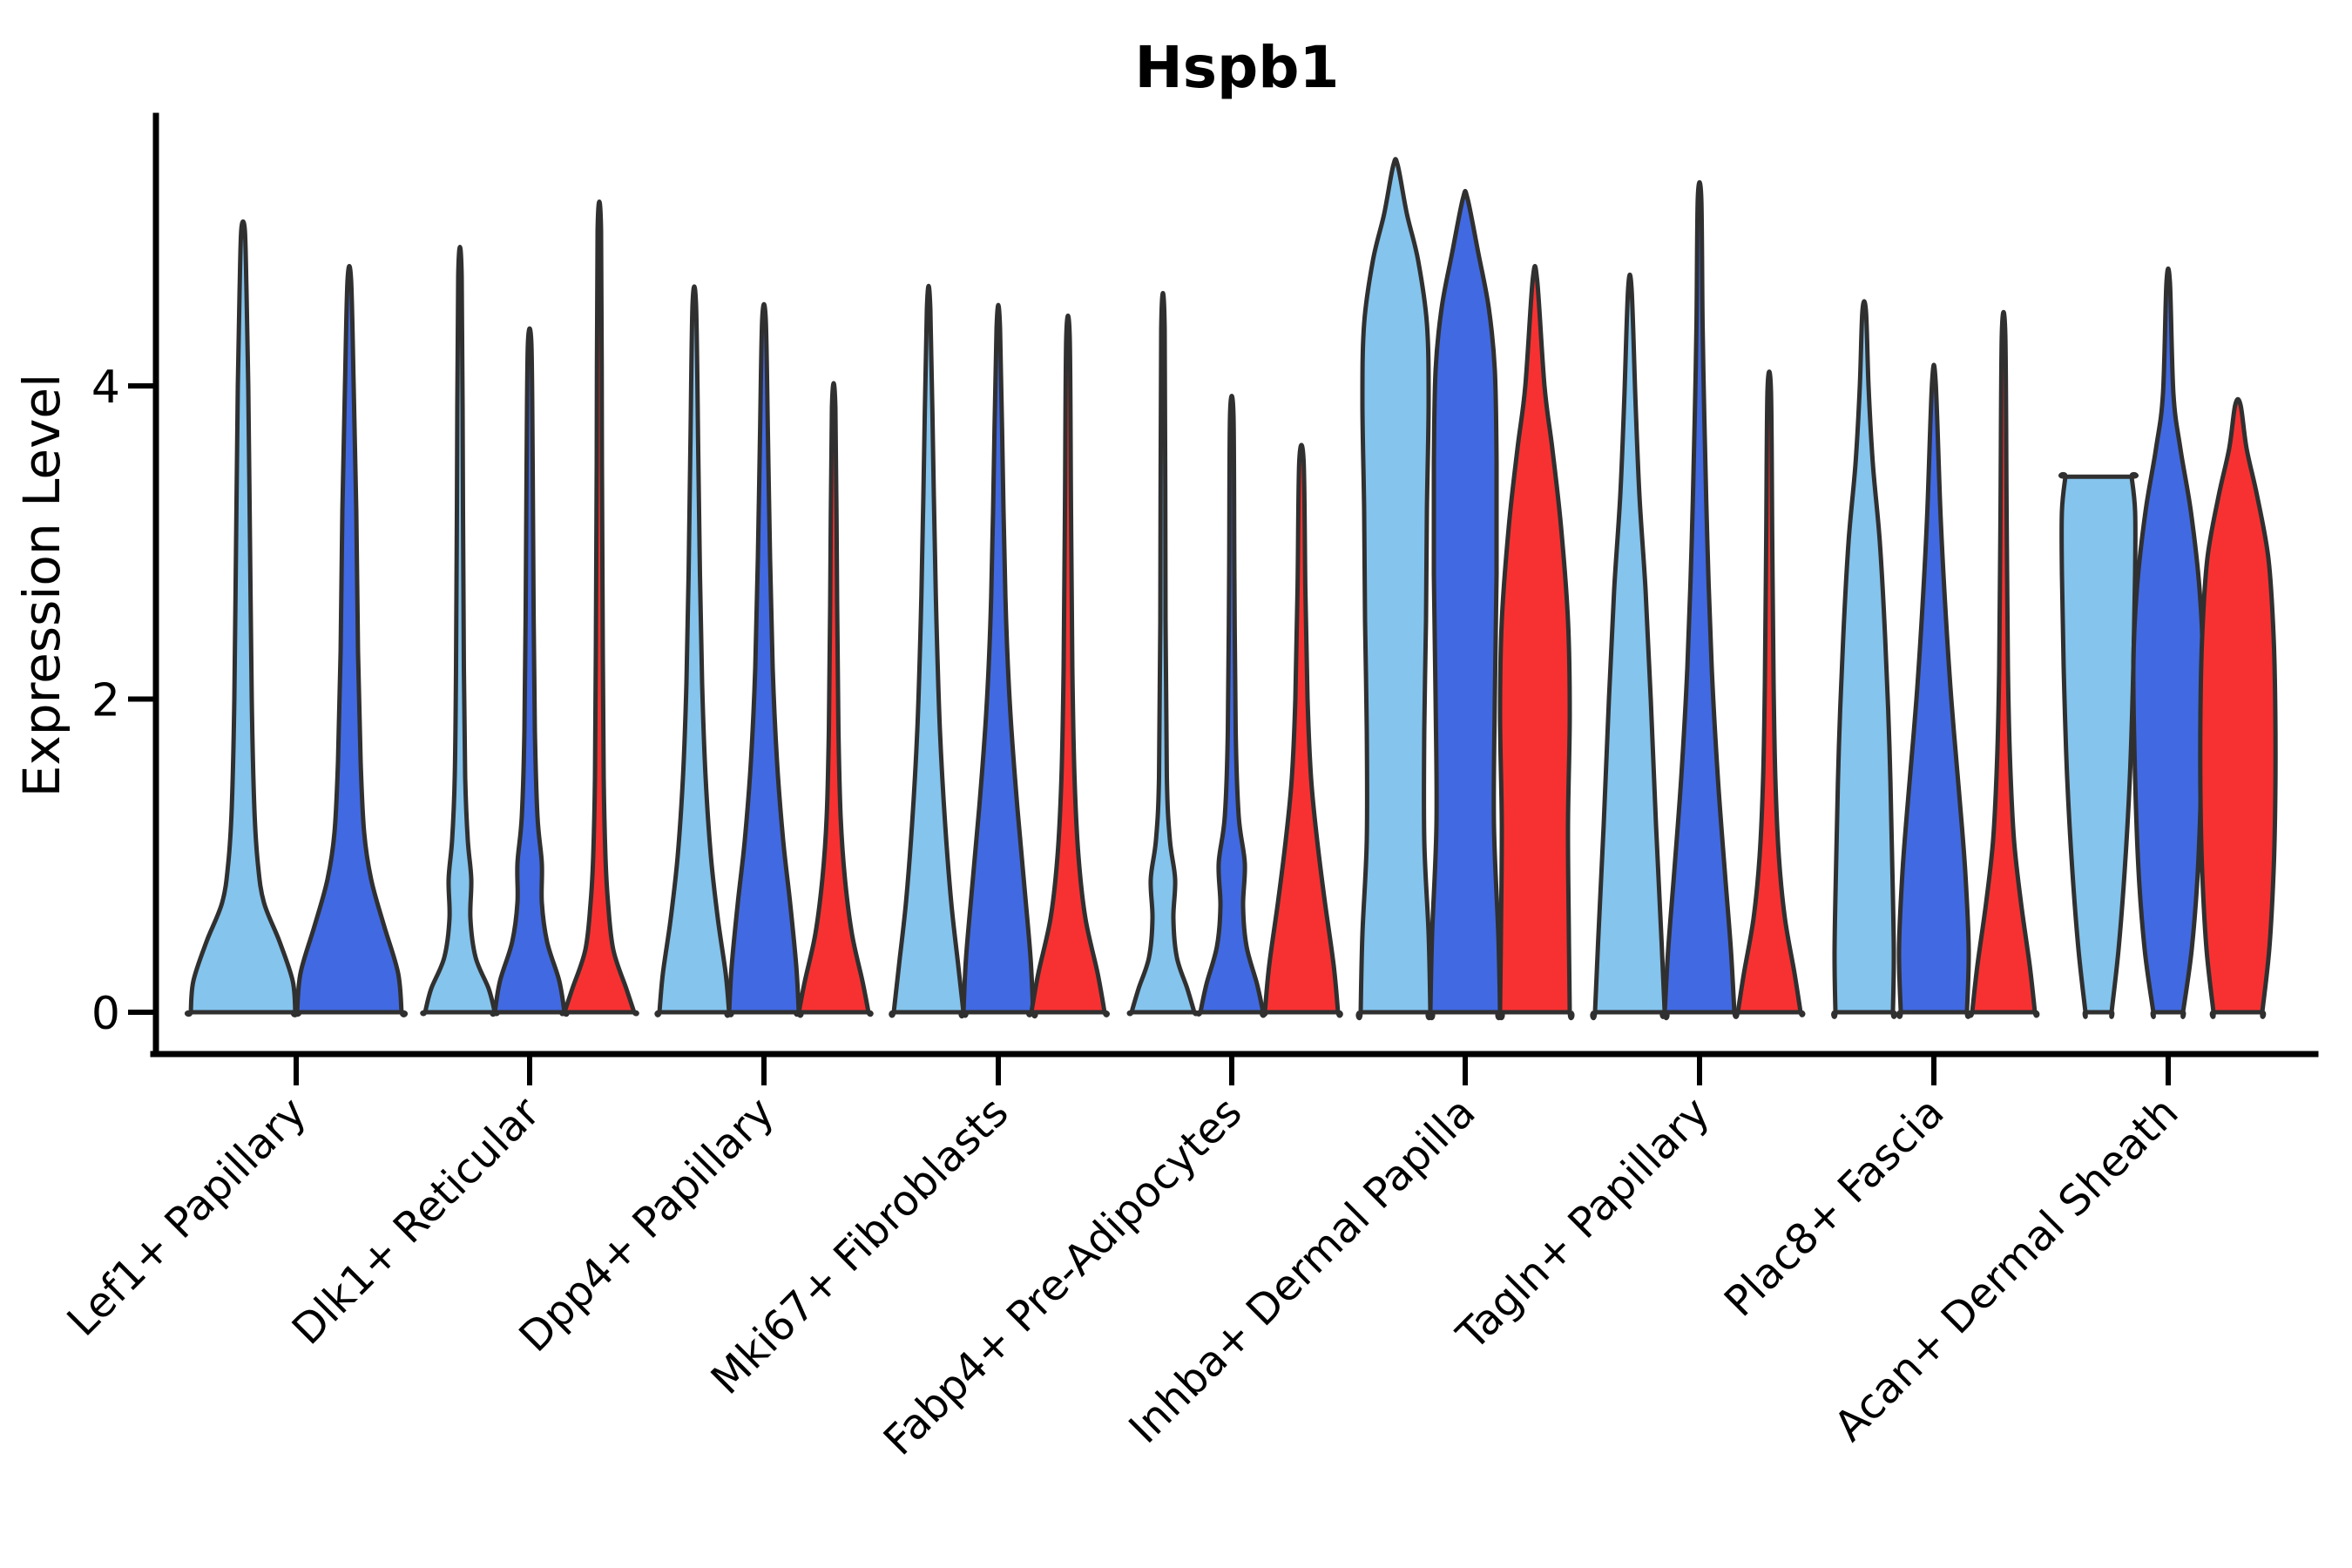 Image resolution: width=2352 pixels, height=1568 pixels. Describe the element at coordinates (1864, 659) in the screenshot. I see `violin-plac8-fascia-blue_light` at that location.